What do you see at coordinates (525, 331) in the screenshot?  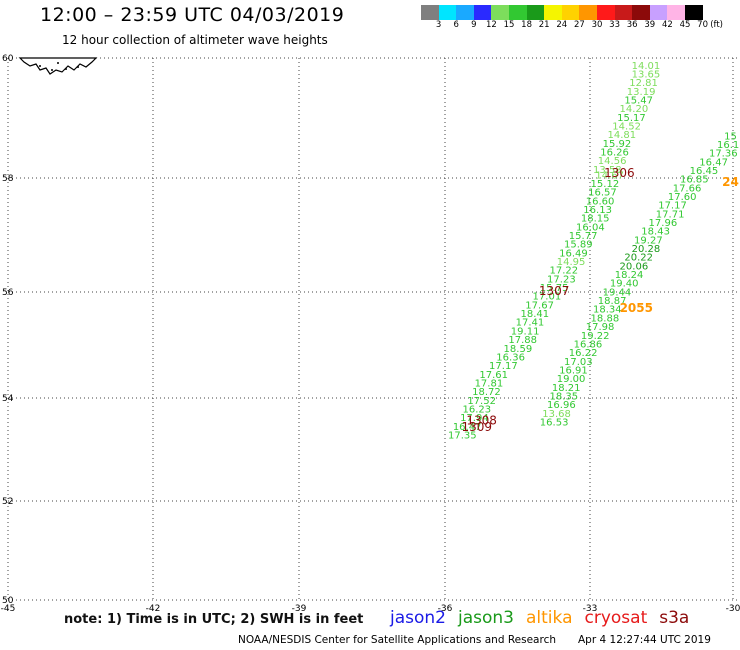 I see `wave-height-label: 19.11` at bounding box center [525, 331].